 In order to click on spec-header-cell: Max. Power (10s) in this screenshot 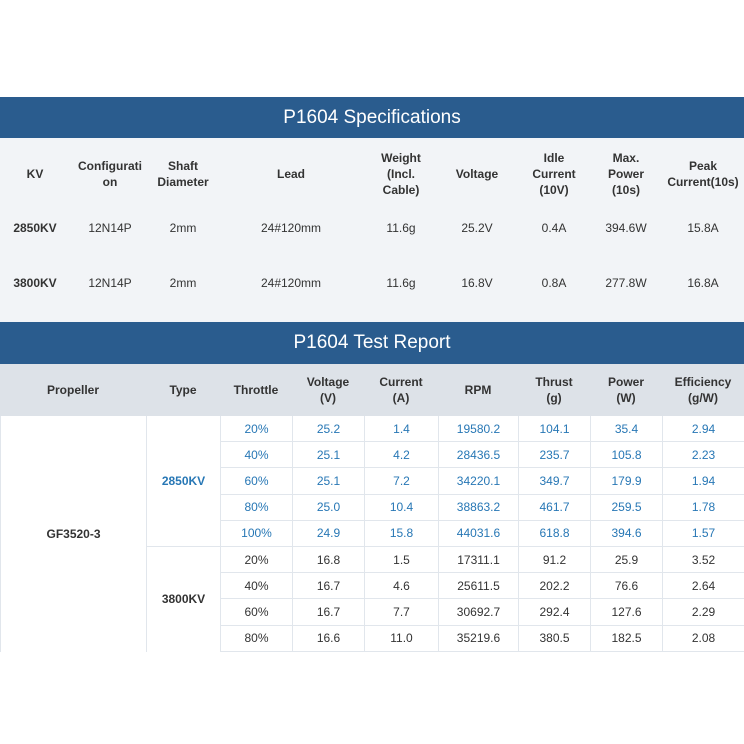, I will do `click(625, 174)`.